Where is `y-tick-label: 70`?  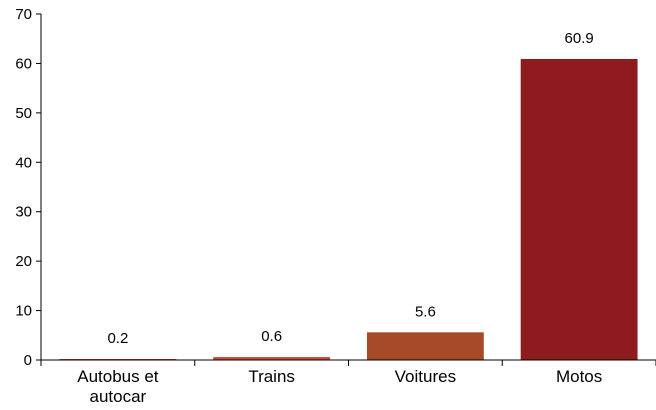
y-tick-label: 70 is located at coordinates (23, 14).